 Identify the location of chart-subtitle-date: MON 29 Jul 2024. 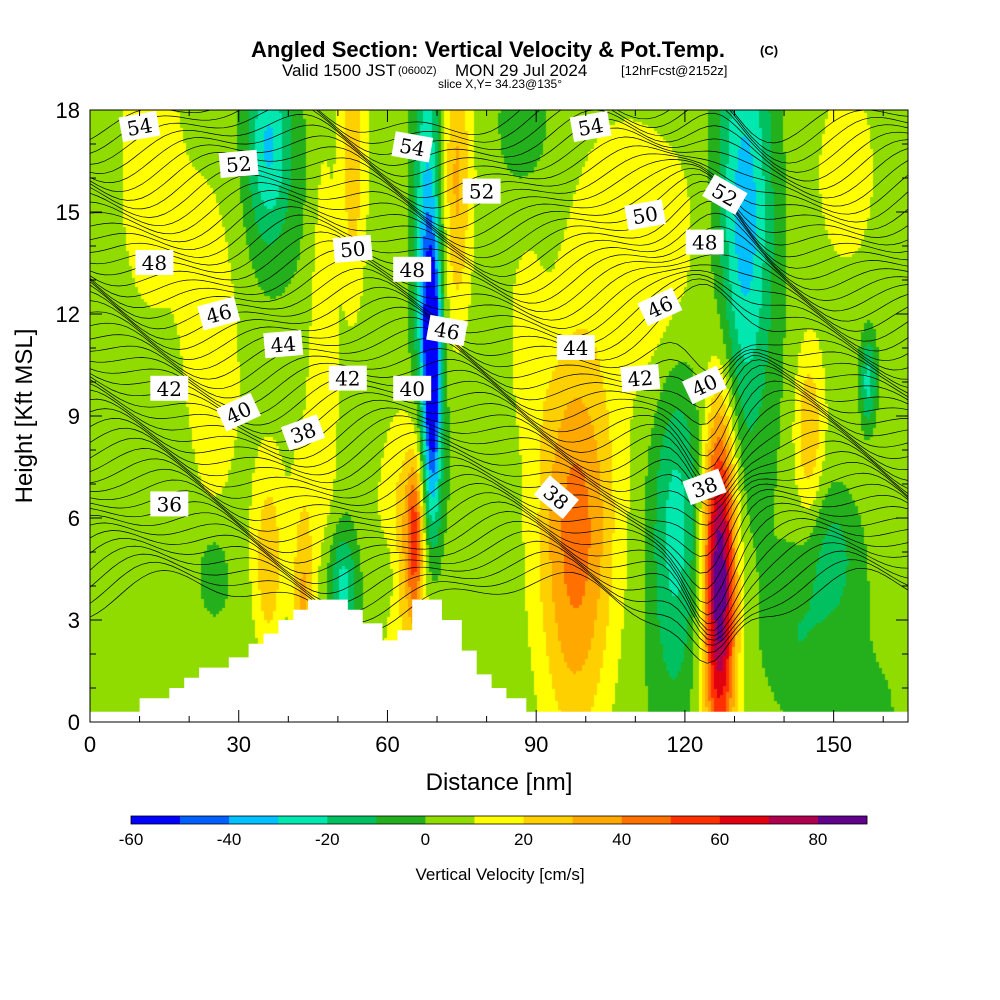
(521, 70).